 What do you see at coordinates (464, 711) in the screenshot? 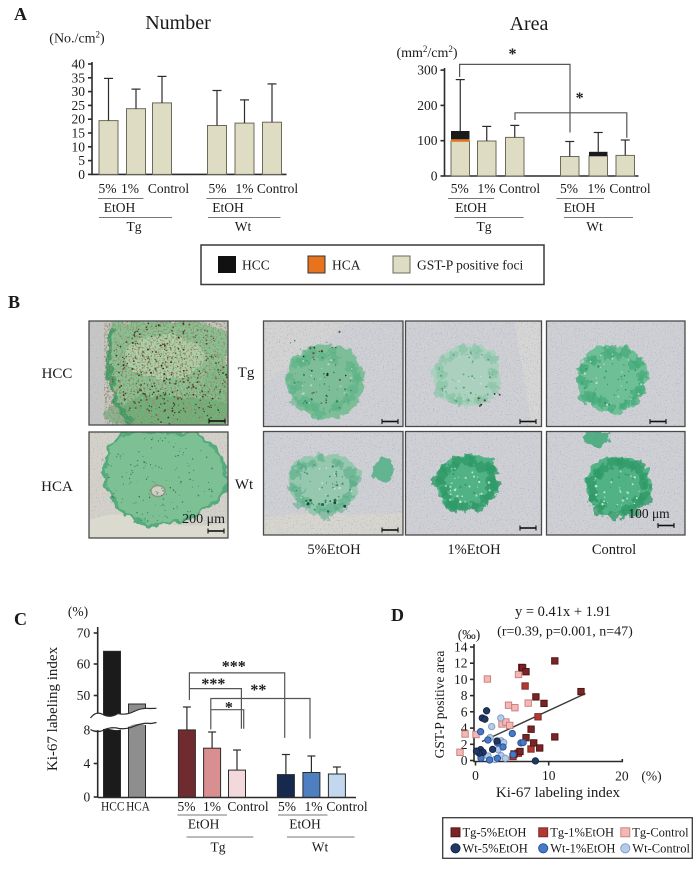
I see `svg-text: 6` at bounding box center [464, 711].